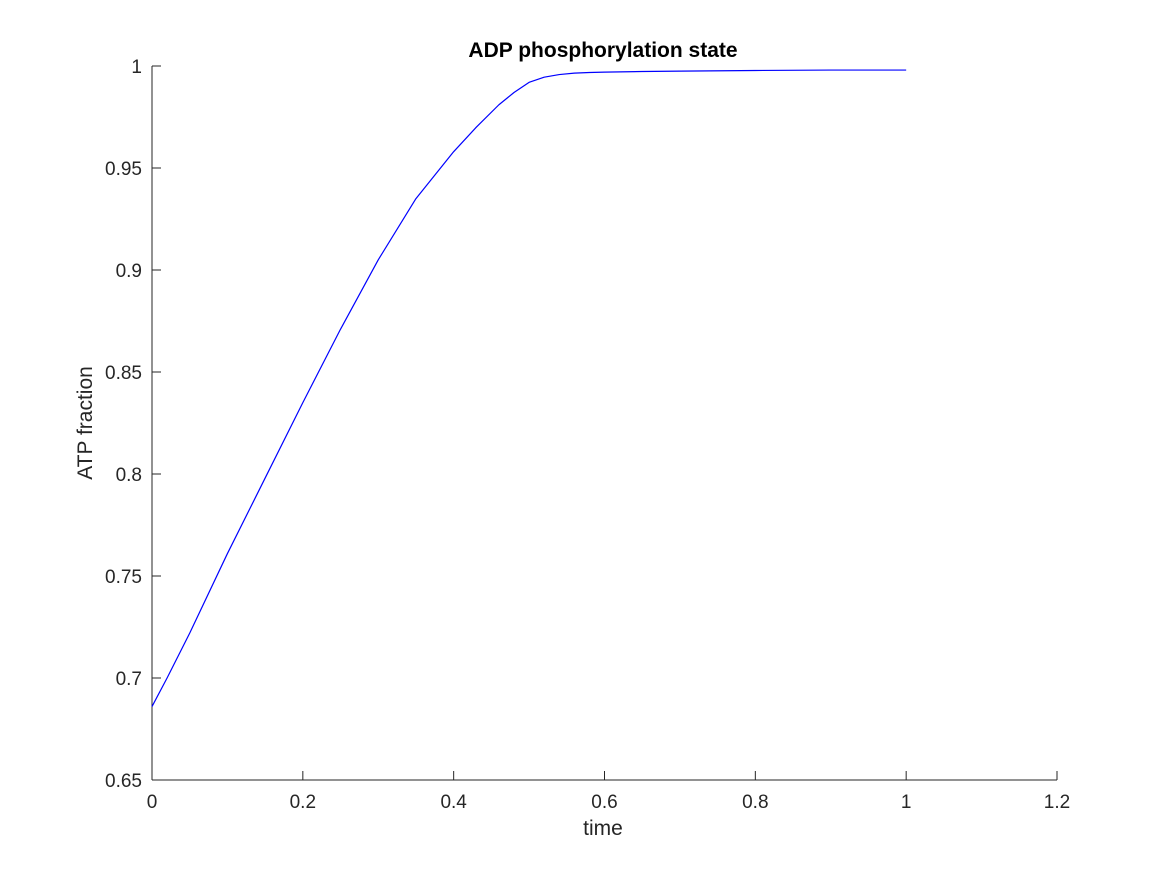 The width and height of the screenshot is (1167, 875). Describe the element at coordinates (152, 802) in the screenshot. I see `x-tick-label: 0` at that location.